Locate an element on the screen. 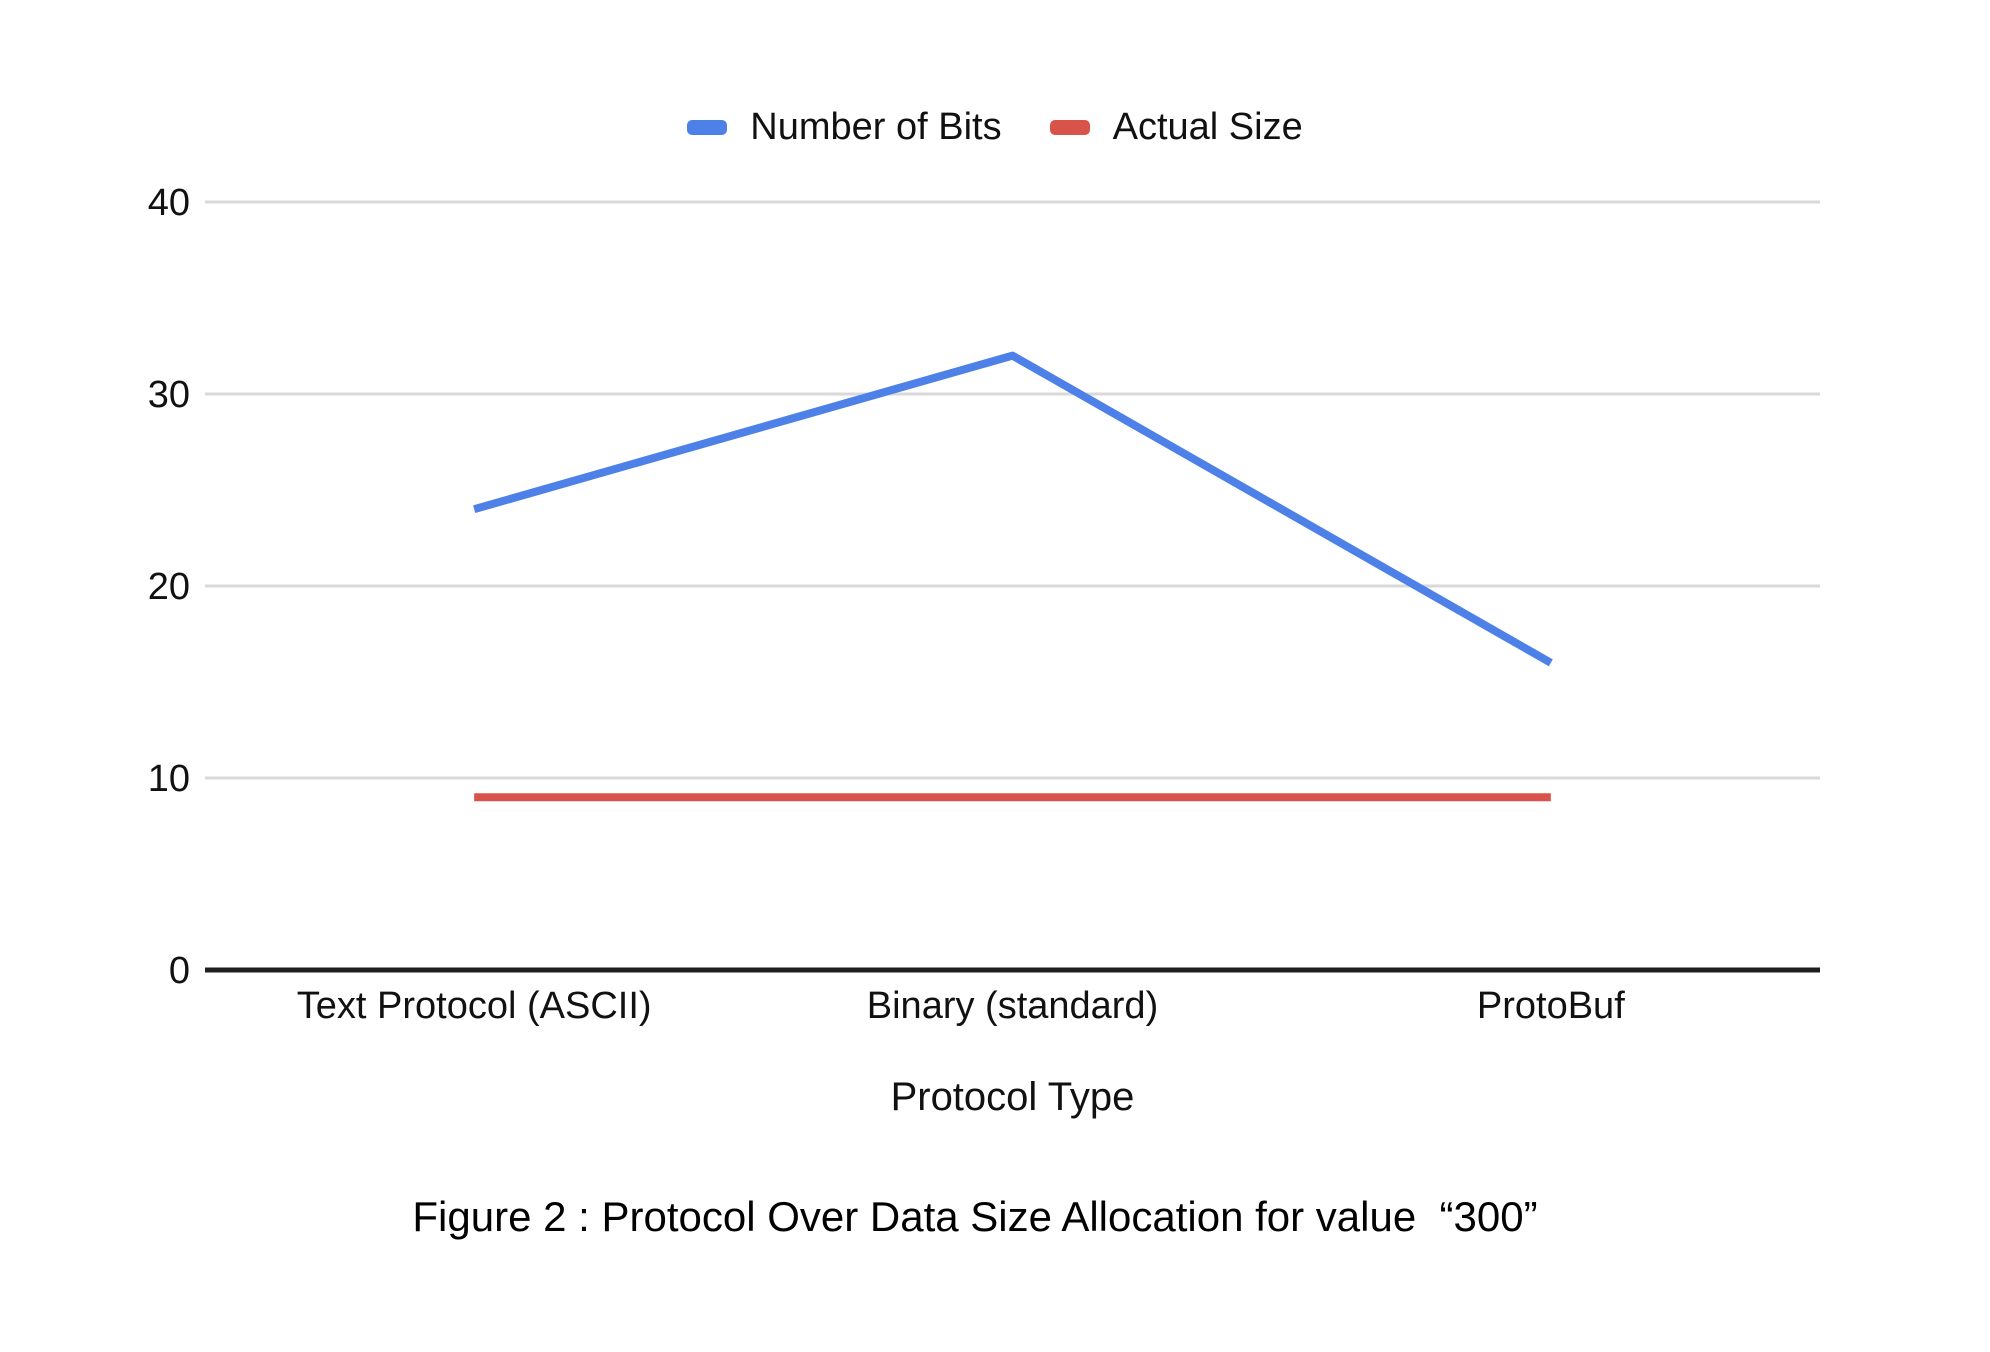 This screenshot has width=1990, height=1352. x-category-label-1: Binary (standard) is located at coordinates (1012, 1006).